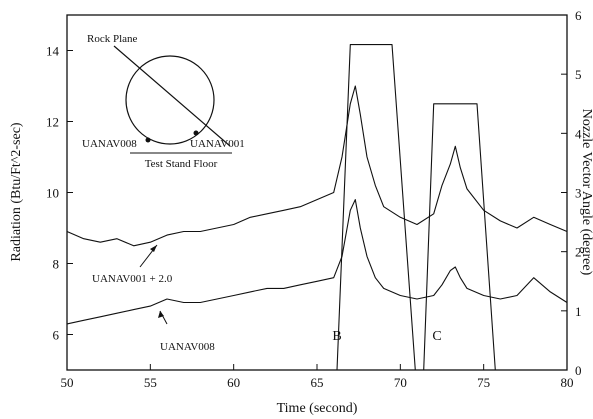 This screenshot has height=419, width=593. What do you see at coordinates (578, 193) in the screenshot?
I see `y2-tick-label: 3` at bounding box center [578, 193].